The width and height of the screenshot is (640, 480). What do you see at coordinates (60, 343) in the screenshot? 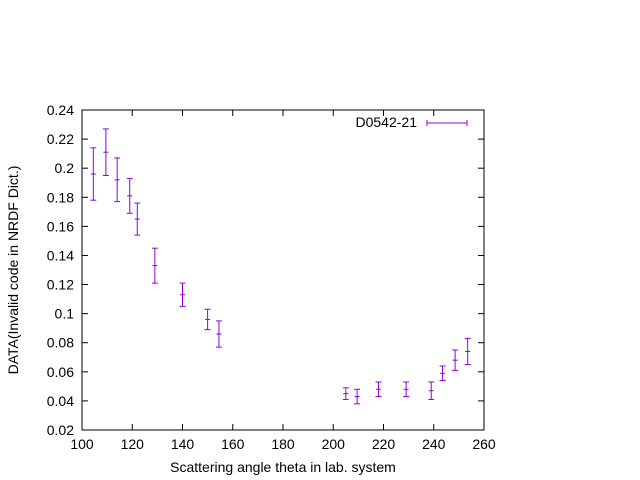
I see `y-tick-label: 0.08` at bounding box center [60, 343].